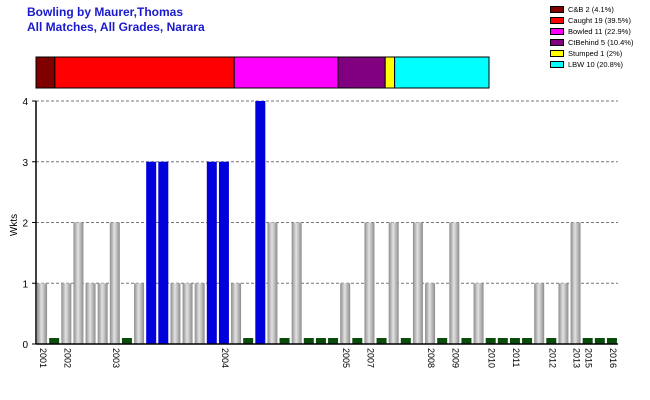  I want to click on x-tick-label: 2002, so click(67, 358).